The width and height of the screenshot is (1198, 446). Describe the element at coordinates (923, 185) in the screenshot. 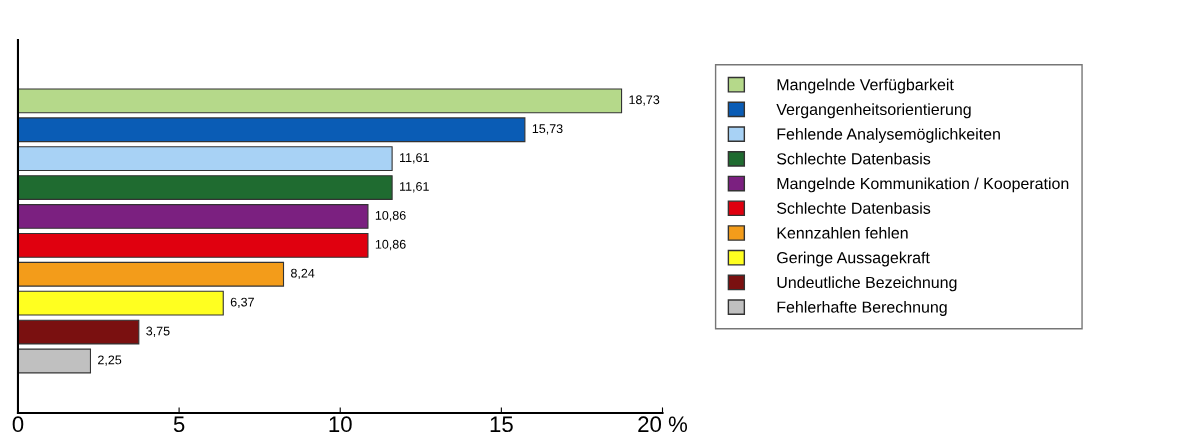

I see `legend-label: Mangelnde Kommunikation / Kooperation` at that location.